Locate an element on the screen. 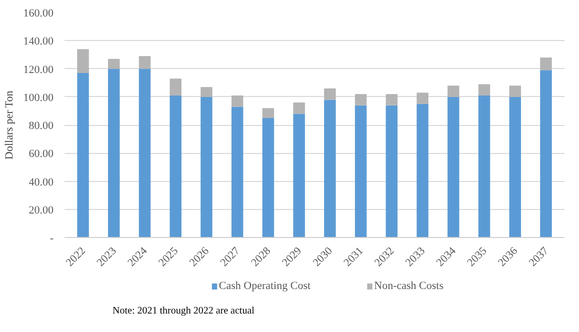  legend-label: Non-cash Costs is located at coordinates (409, 286).